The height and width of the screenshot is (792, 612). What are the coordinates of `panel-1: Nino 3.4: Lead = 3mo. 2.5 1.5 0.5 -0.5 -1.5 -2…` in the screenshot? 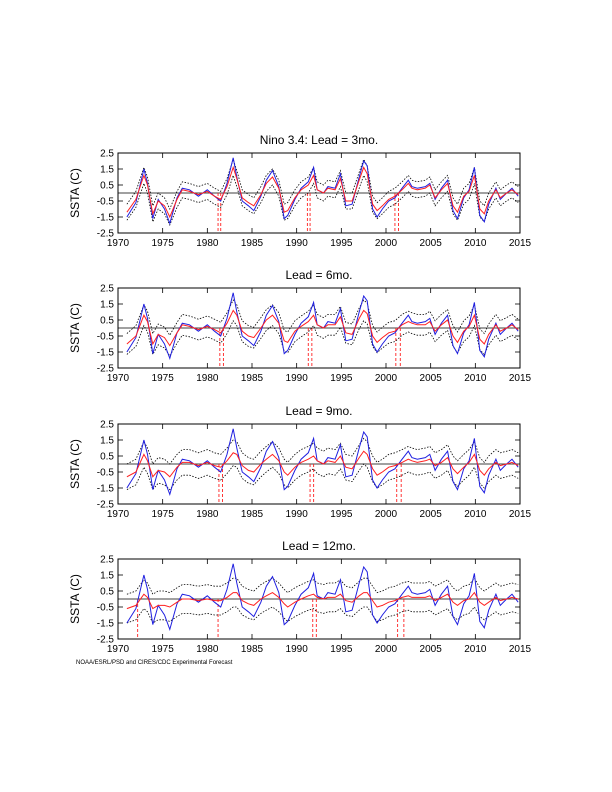 It's located at (300, 191).